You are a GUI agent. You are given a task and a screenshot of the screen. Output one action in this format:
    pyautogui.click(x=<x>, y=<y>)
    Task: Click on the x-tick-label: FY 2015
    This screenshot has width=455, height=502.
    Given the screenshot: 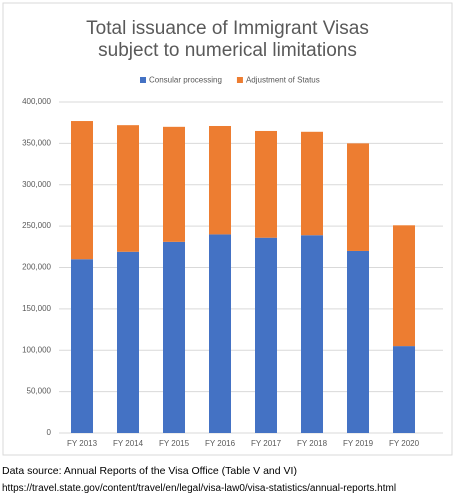 What is the action you would take?
    pyautogui.click(x=174, y=443)
    